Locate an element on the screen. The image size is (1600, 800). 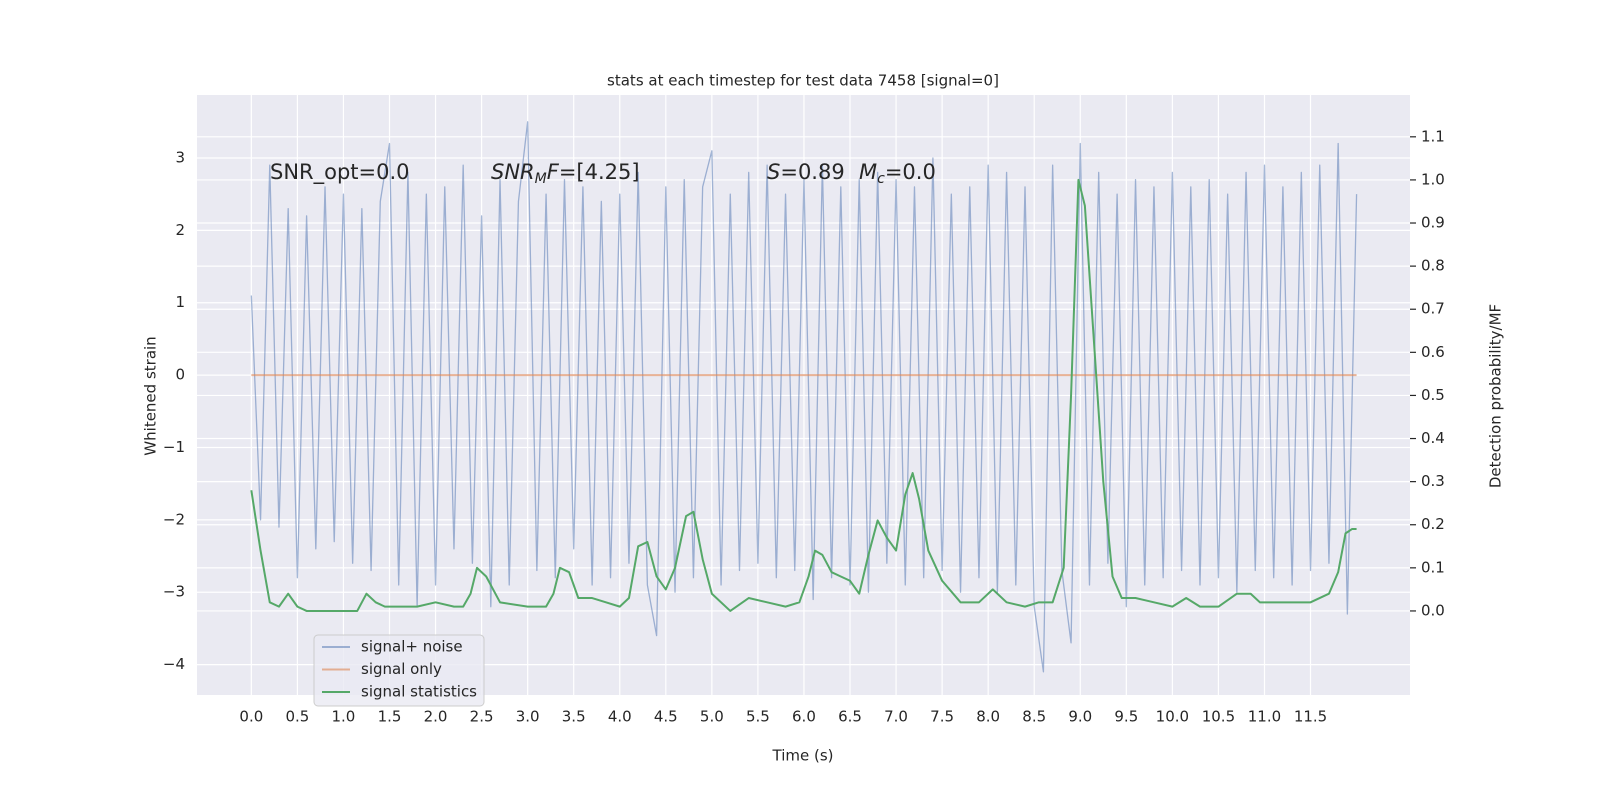
legend-label: signal only is located at coordinates (401, 669).